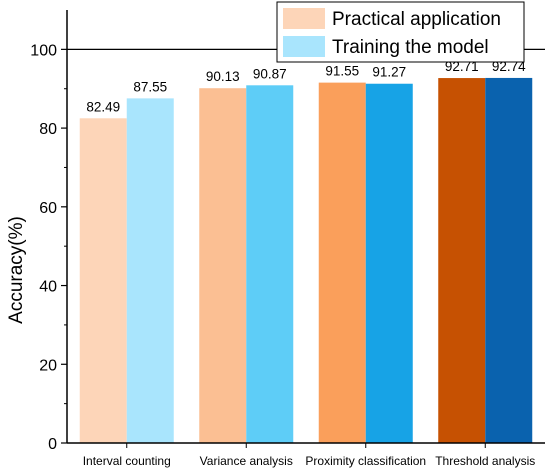 This screenshot has width=550, height=471. What do you see at coordinates (416, 19) in the screenshot?
I see `legend-label: Practical application` at bounding box center [416, 19].